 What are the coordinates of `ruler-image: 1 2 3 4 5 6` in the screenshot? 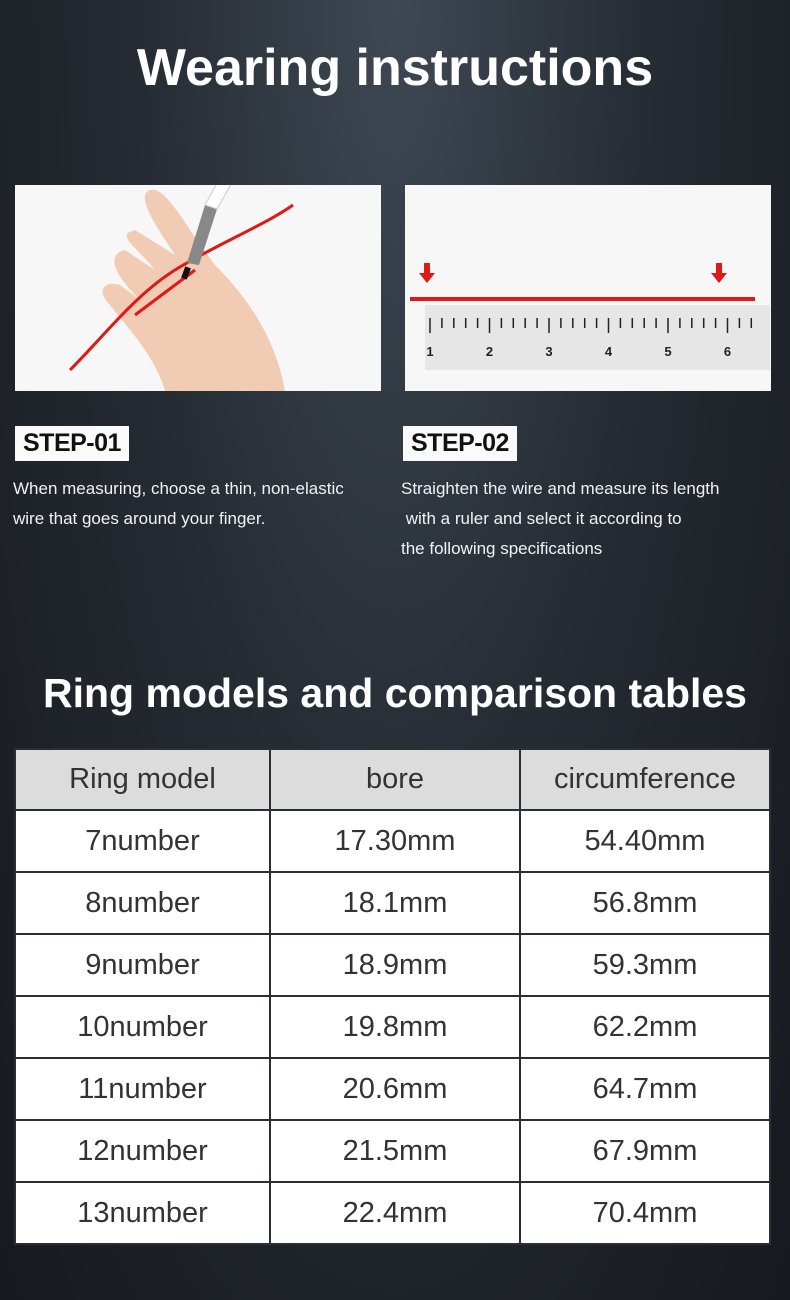 It's located at (588, 288).